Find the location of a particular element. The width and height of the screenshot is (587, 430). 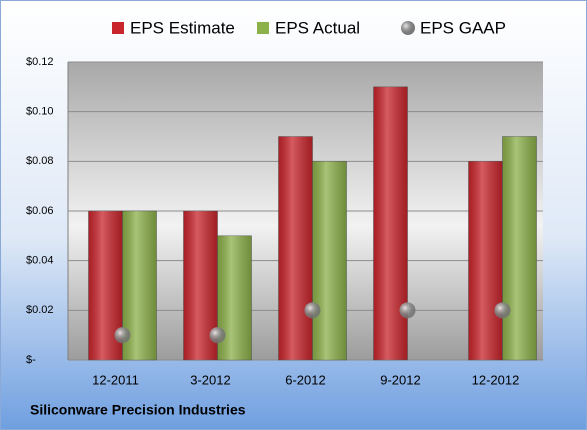

y-tick-label: $0.08 is located at coordinates (40, 161).